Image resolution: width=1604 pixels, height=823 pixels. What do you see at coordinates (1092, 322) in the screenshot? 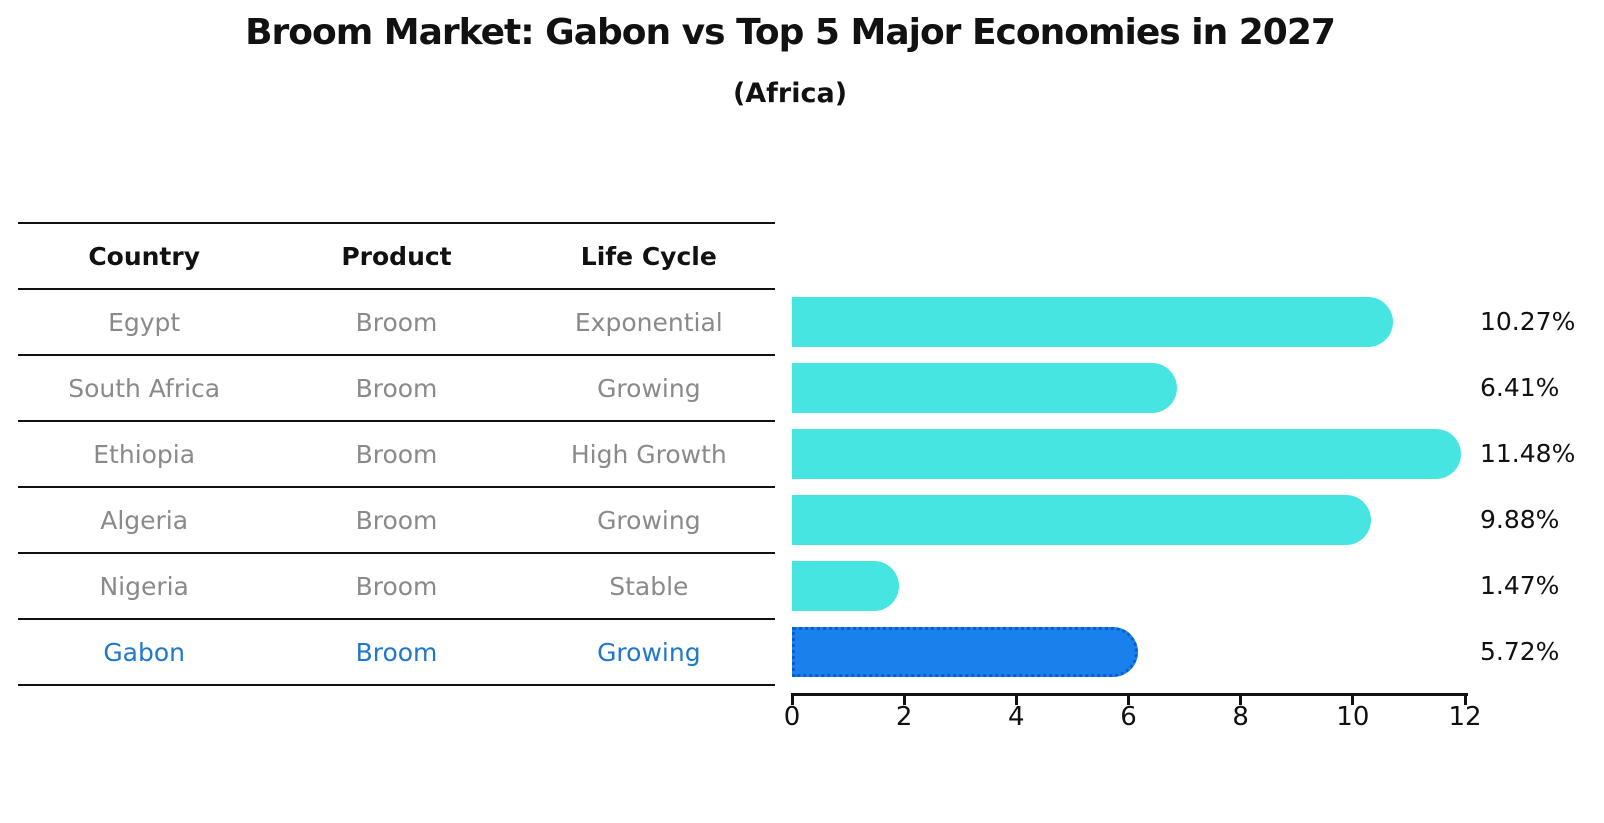
I see `bar-egypt` at bounding box center [1092, 322].